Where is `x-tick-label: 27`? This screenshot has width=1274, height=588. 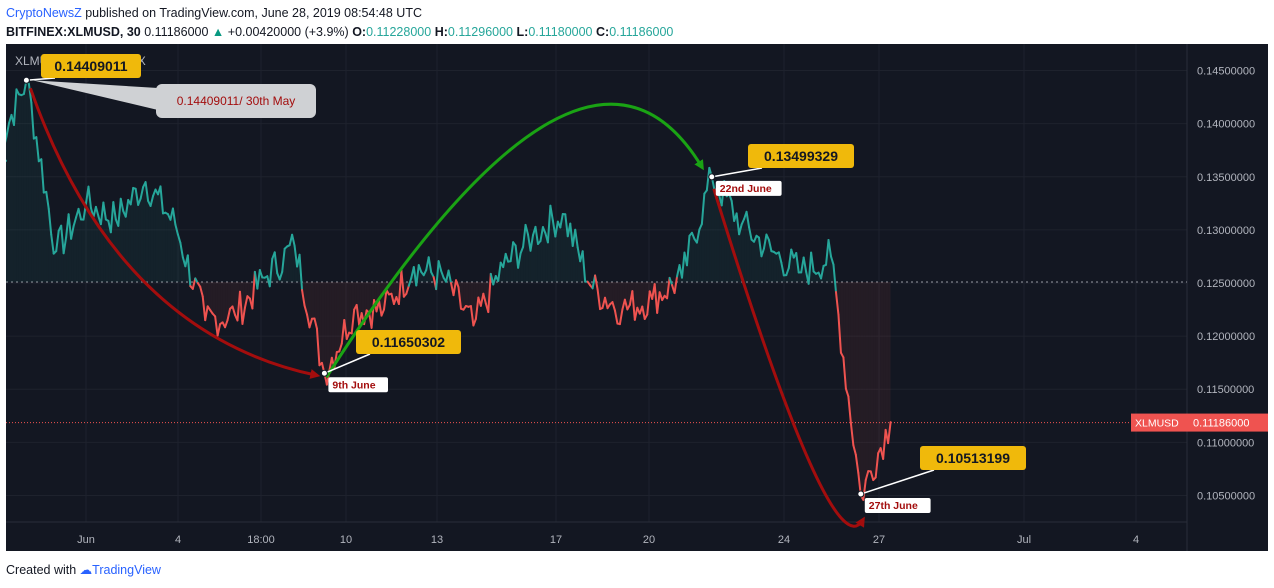
x-tick-label: 27 is located at coordinates (879, 540).